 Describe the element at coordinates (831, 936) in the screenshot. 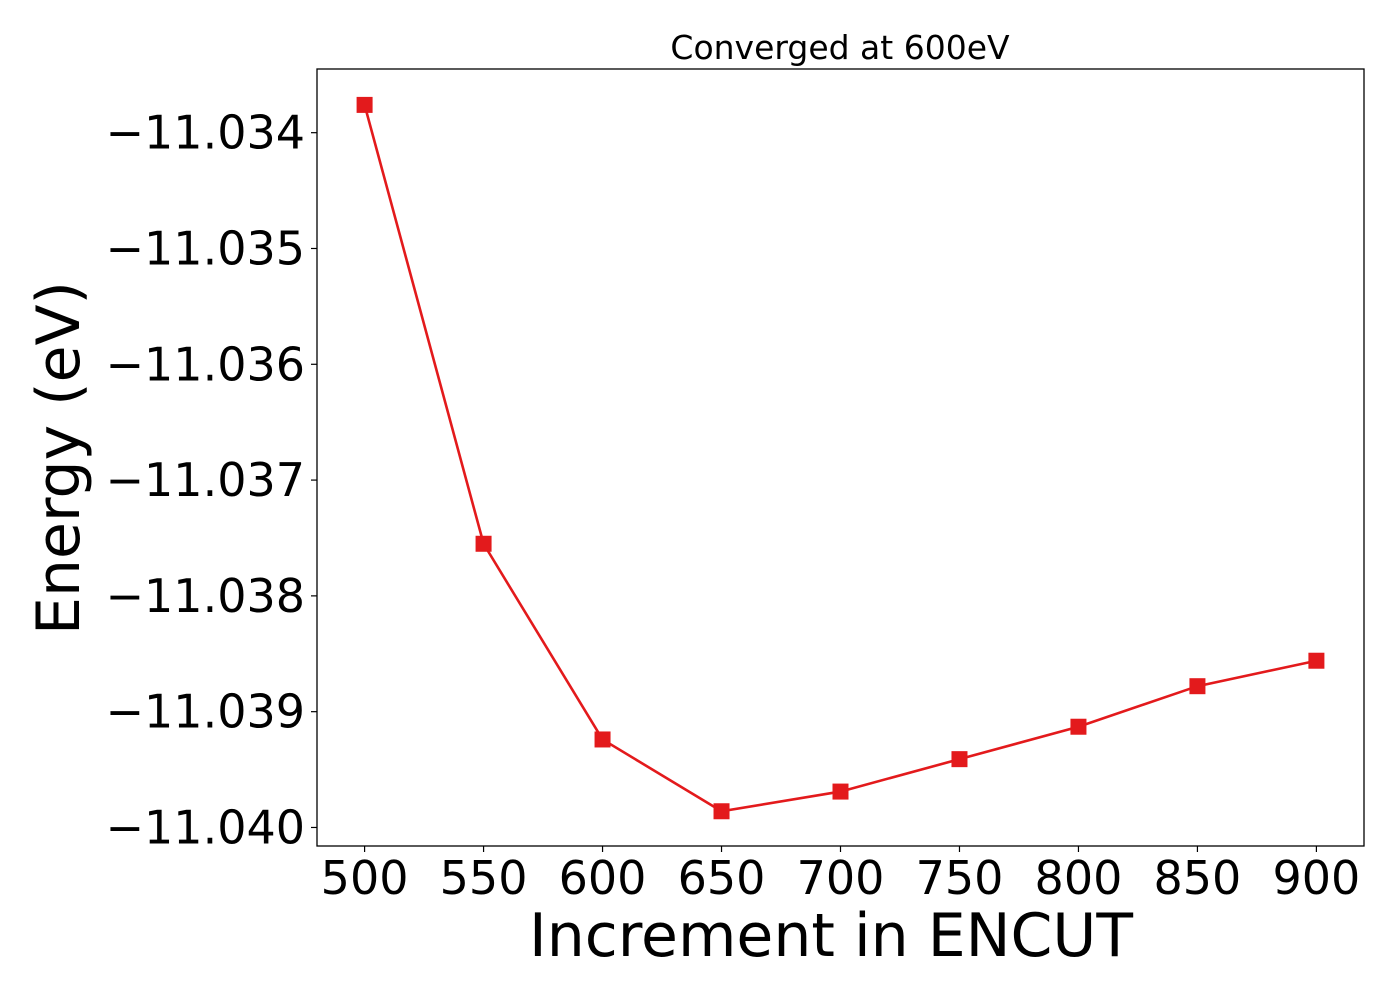

I see `x-axis-label: Increment in ENCUT` at that location.